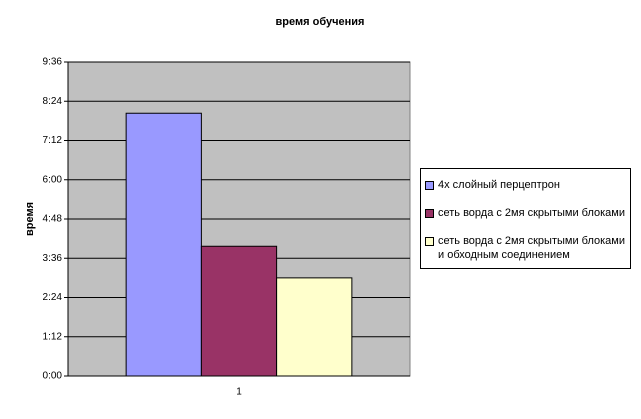  Describe the element at coordinates (53, 140) in the screenshot. I see `y-tick-label: 7:12` at that location.